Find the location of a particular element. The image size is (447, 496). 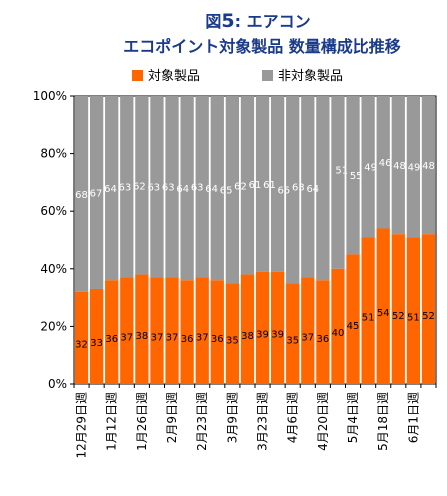

data-label-non-target: 51 is located at coordinates (341, 170).